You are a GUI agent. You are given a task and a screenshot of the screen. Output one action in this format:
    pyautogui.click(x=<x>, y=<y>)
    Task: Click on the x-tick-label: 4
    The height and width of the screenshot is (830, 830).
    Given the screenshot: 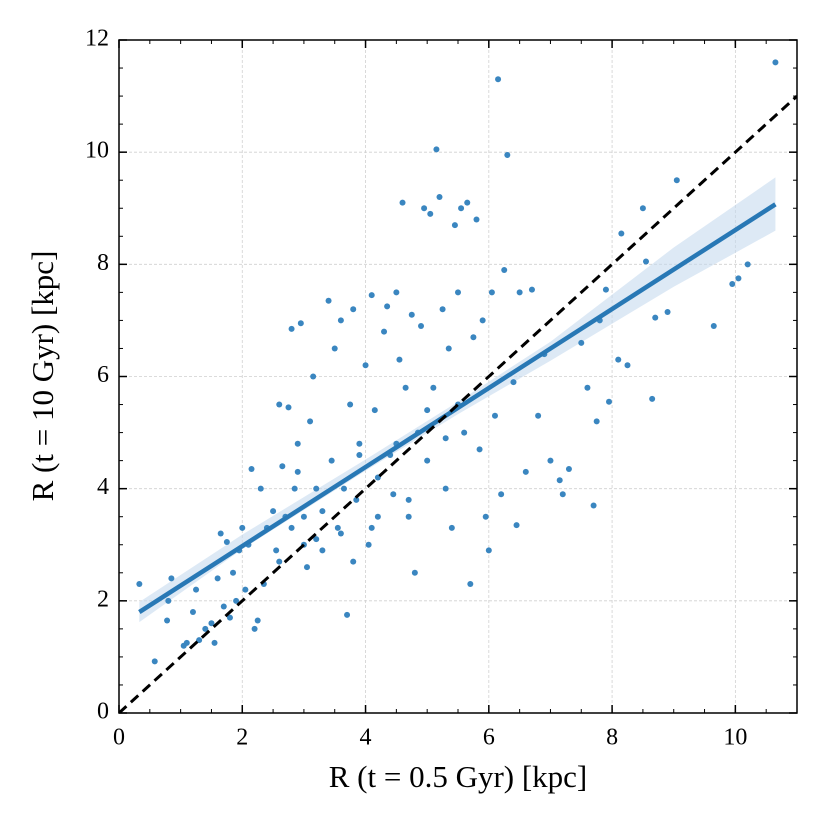 What is the action you would take?
    pyautogui.click(x=366, y=738)
    